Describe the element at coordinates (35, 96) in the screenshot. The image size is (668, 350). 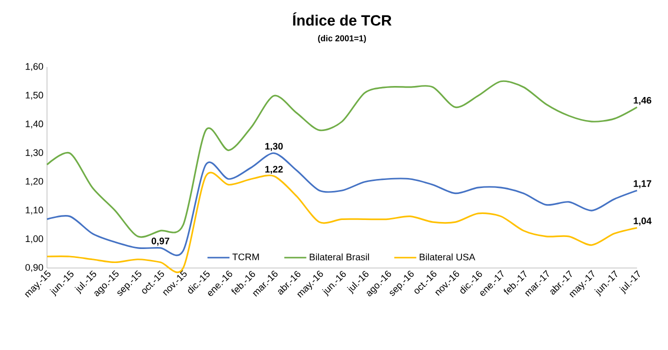
I see `y-tick-label: 1,50` at that location.